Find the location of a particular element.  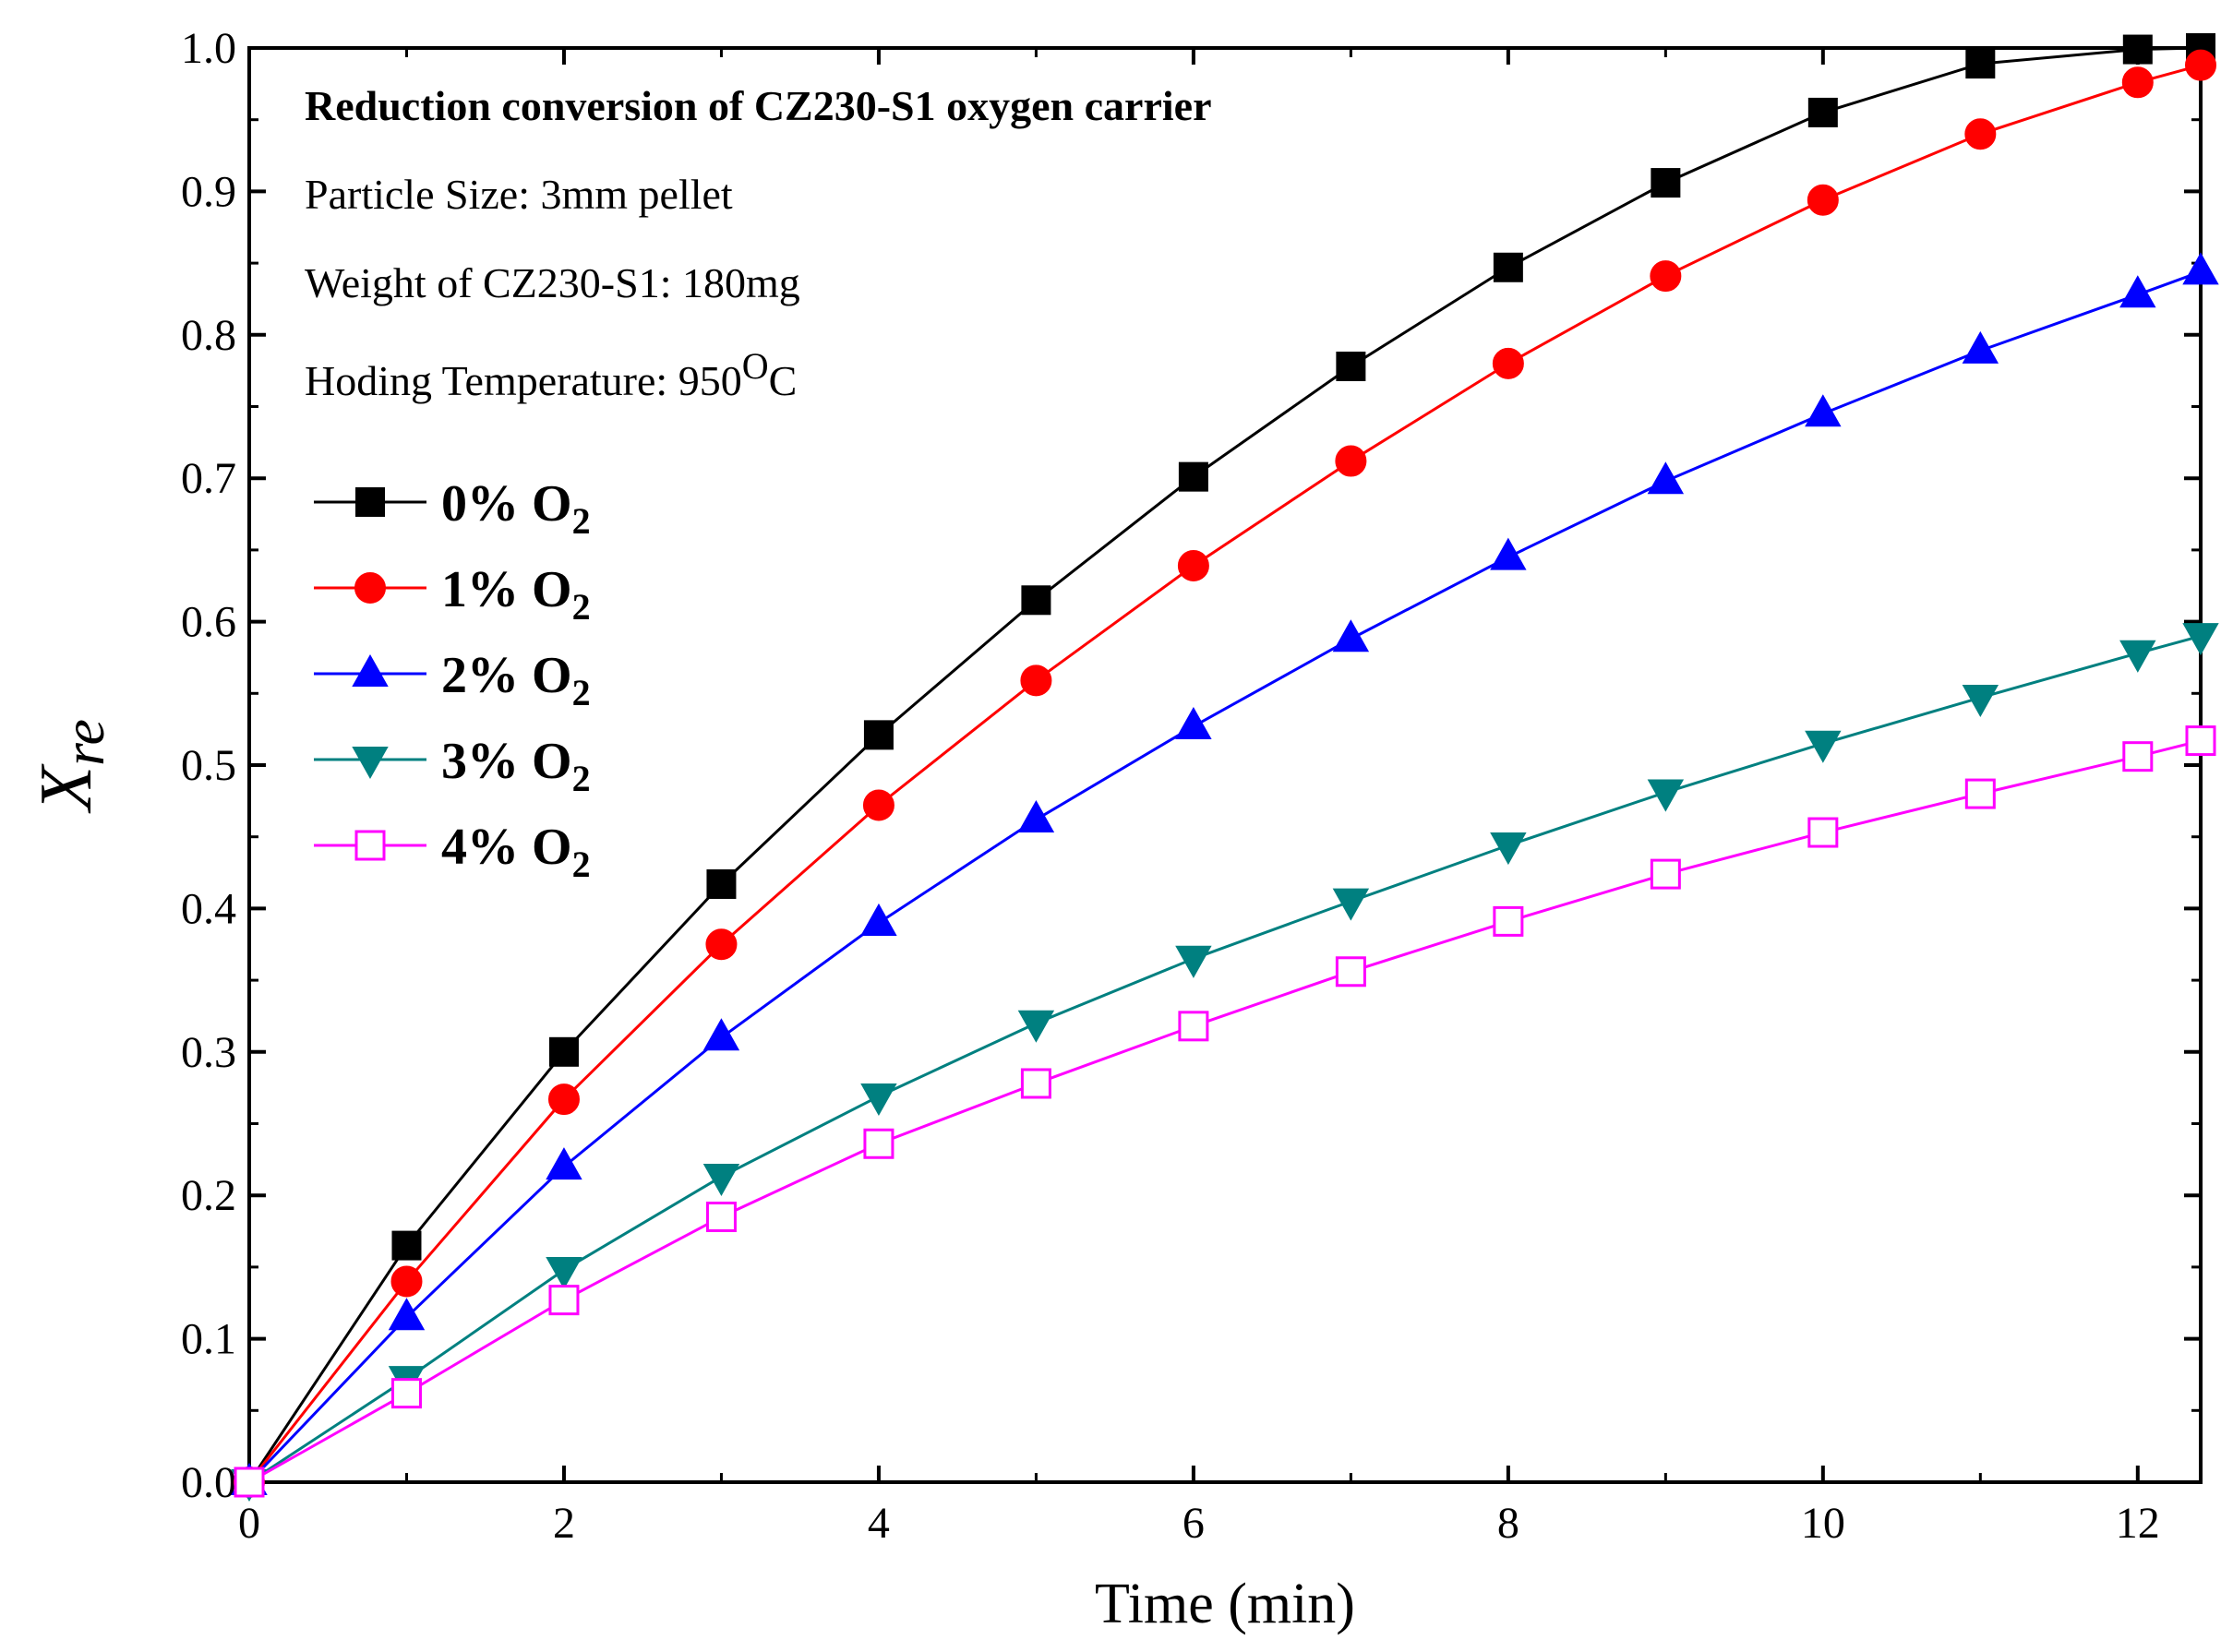

legend: 0% O2 1% O2 2% O2 3% O2 4% O2 is located at coordinates (452, 680).